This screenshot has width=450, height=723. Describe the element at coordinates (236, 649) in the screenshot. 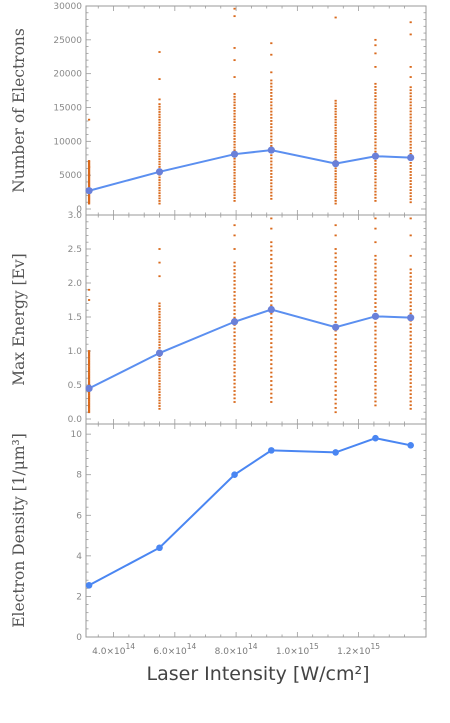

I see `x-tick-label: 8.0×10¹⁴` at that location.